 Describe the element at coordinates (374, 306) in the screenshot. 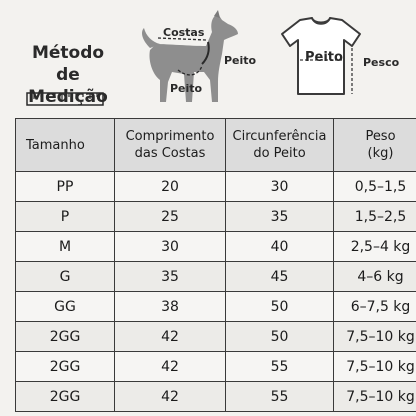

I see `weight-cell: 6–7,5 kg` at that location.